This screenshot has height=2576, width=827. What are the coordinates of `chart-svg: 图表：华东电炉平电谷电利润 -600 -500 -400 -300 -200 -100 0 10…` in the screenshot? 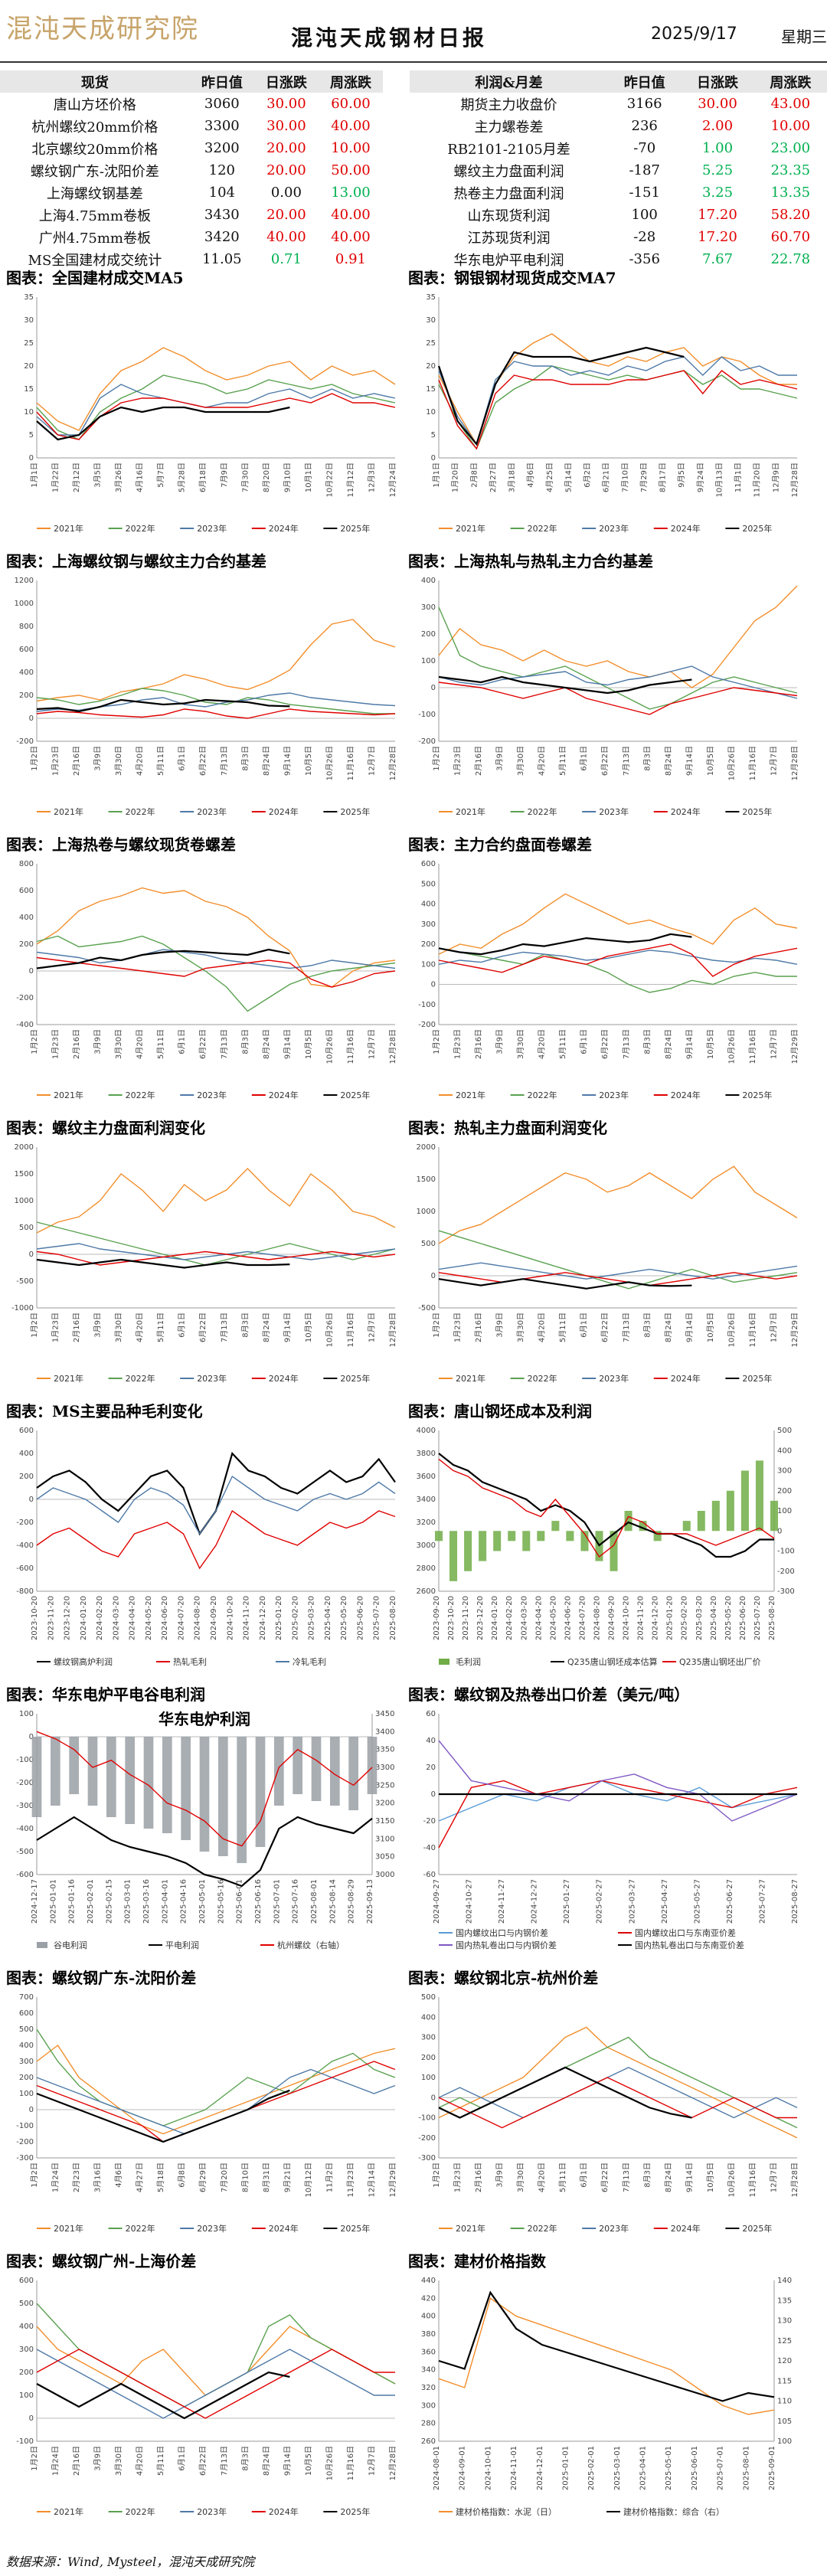 It's located at (200, 1817).